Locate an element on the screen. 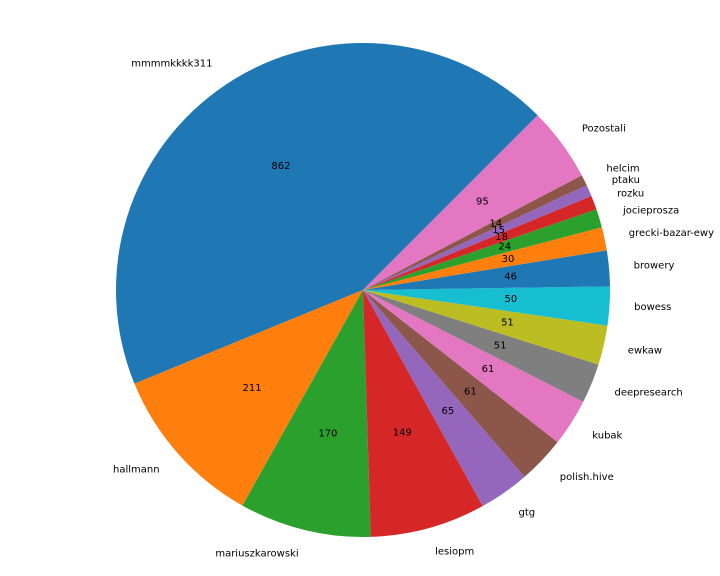 This screenshot has width=720, height=576. pie-category-label: bowess is located at coordinates (652, 307).